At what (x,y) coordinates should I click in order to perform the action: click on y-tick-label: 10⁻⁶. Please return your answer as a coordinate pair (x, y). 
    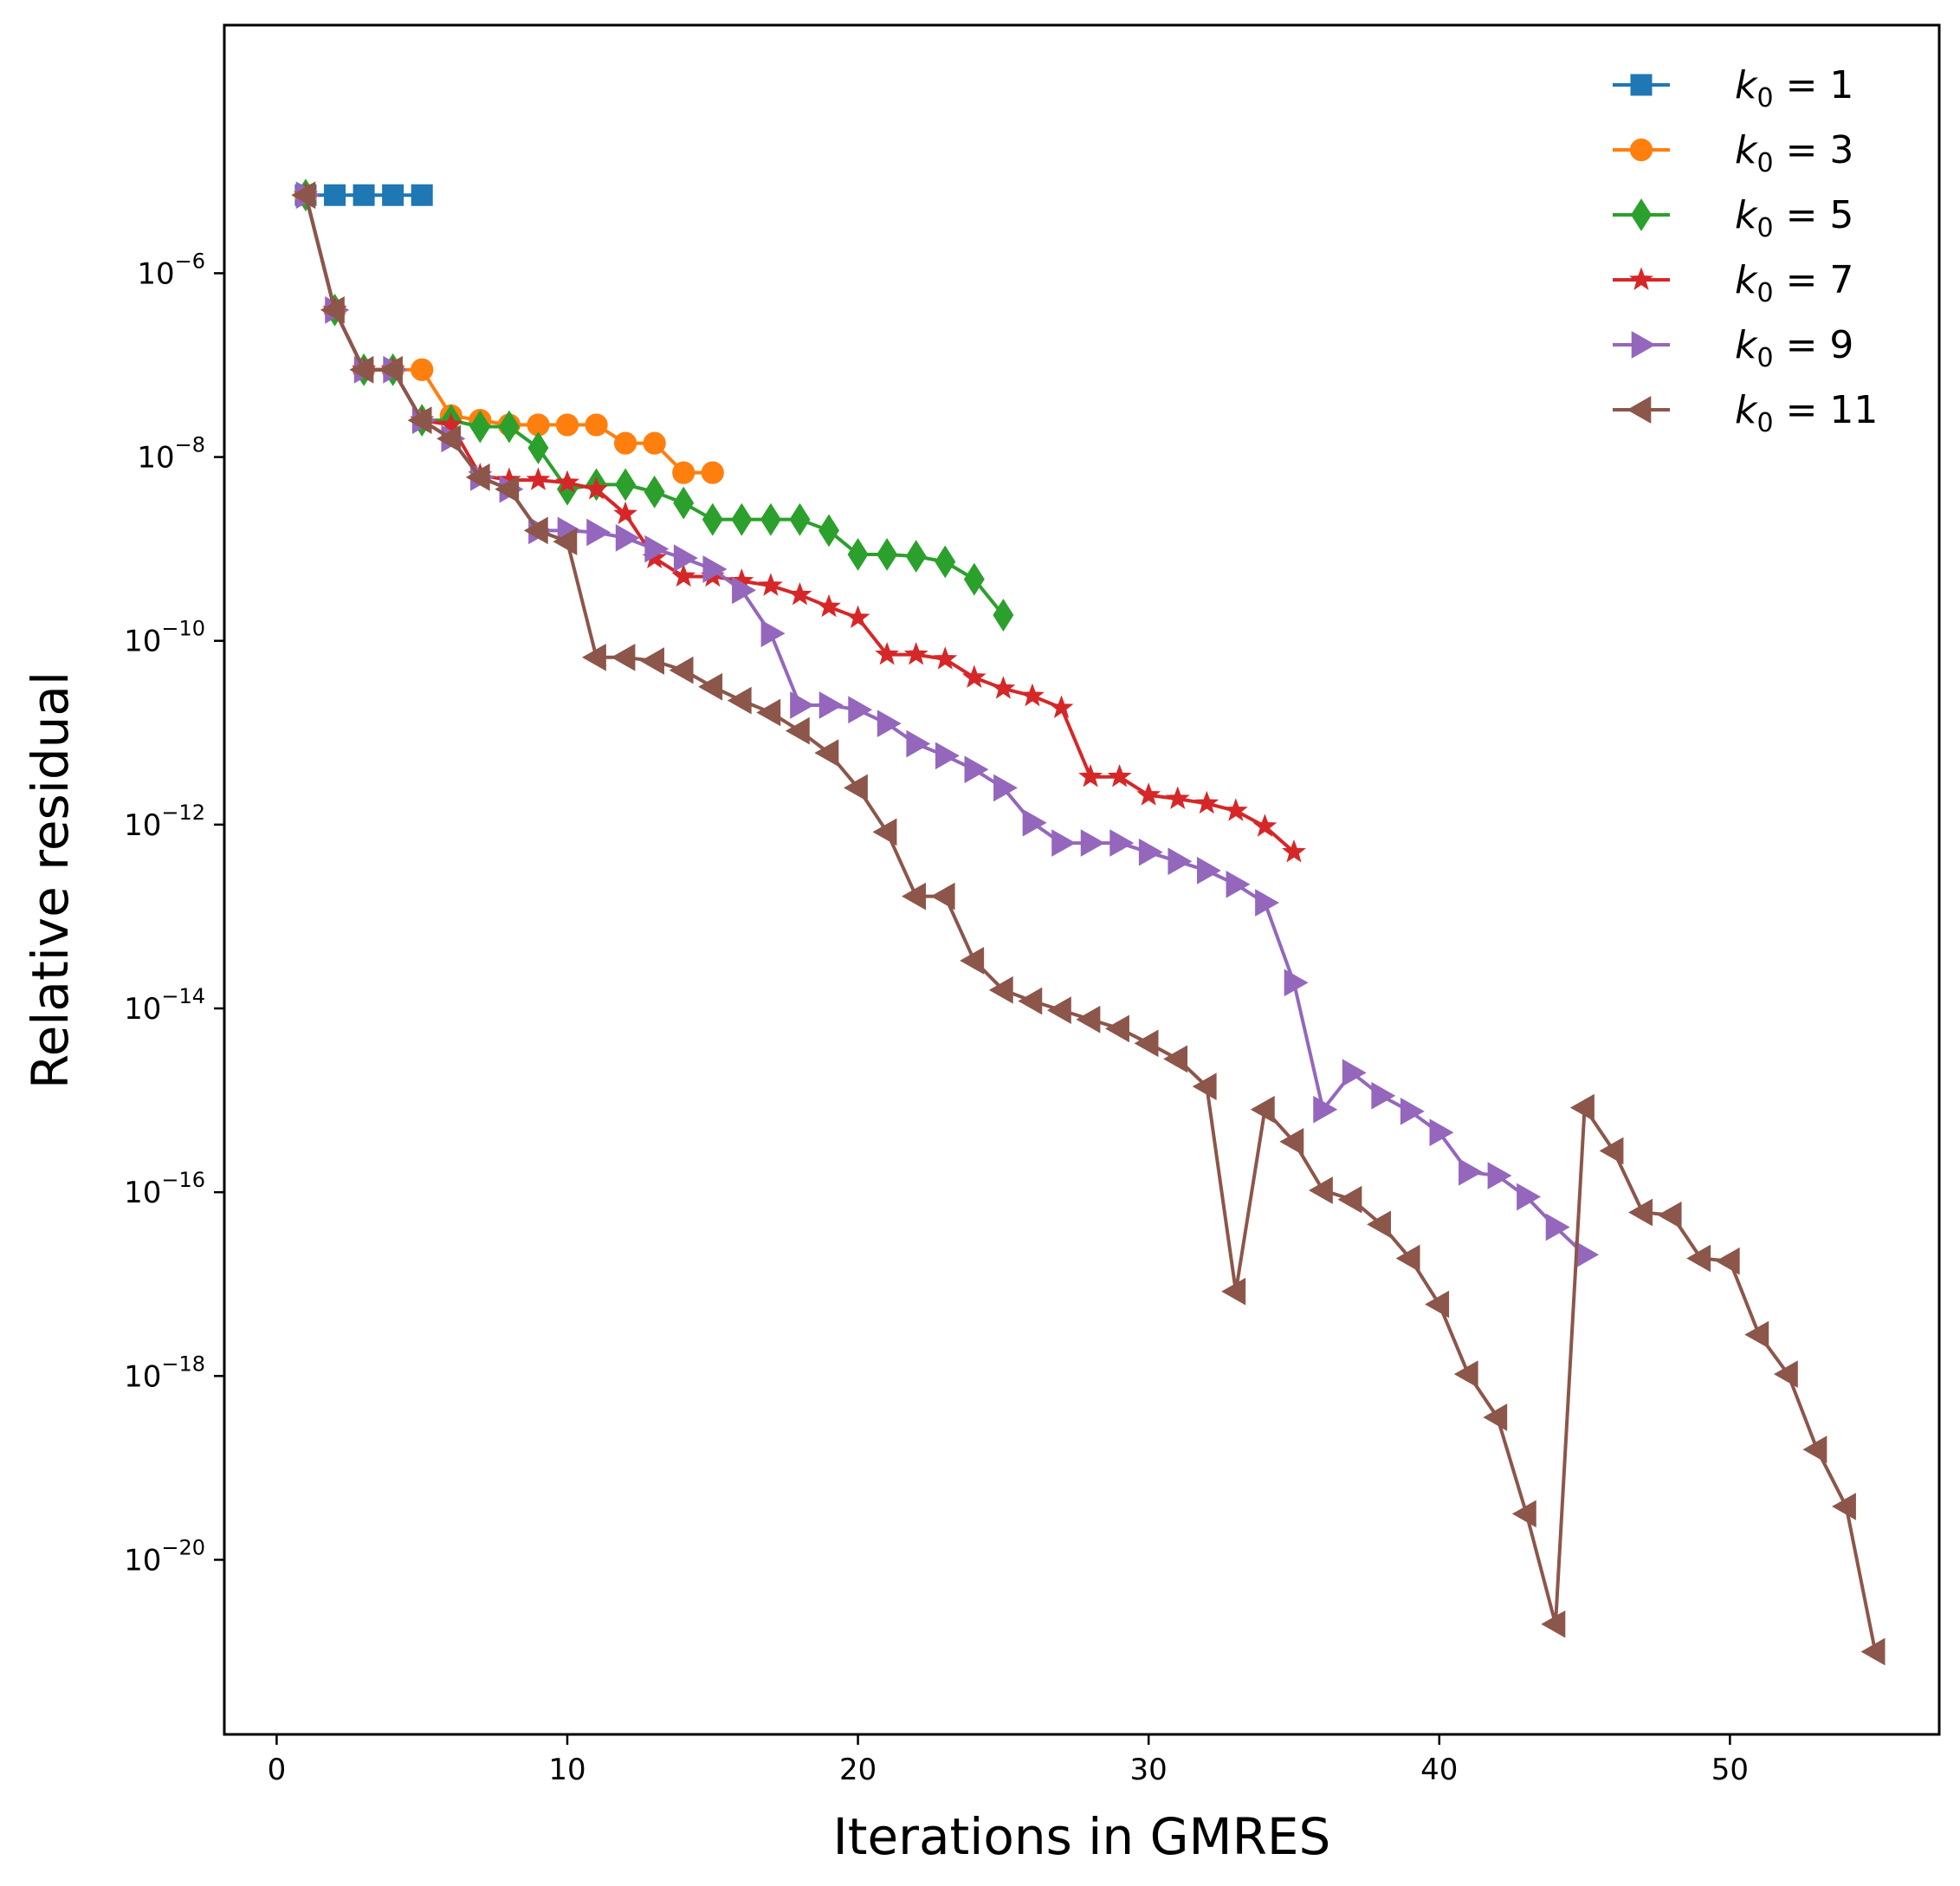
    Looking at the image, I should click on (171, 270).